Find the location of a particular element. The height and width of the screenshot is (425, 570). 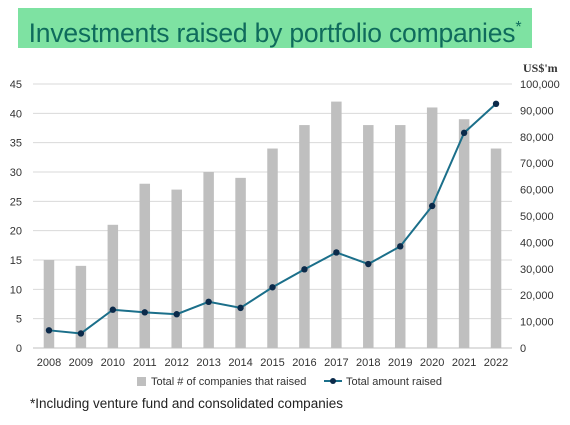

title-footnote-mark: * is located at coordinates (518, 27).